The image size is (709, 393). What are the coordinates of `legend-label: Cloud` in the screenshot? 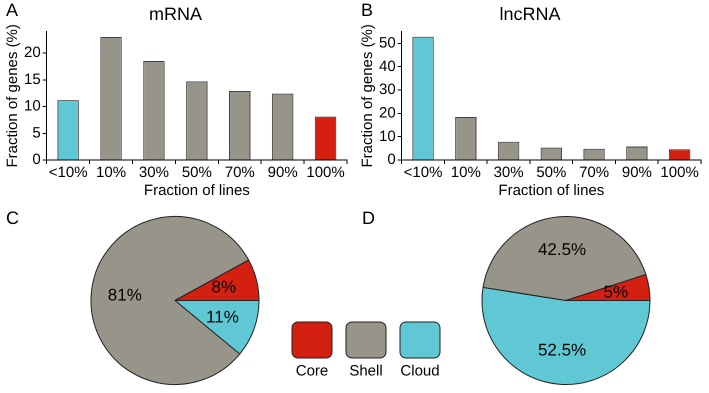 It's located at (420, 371).